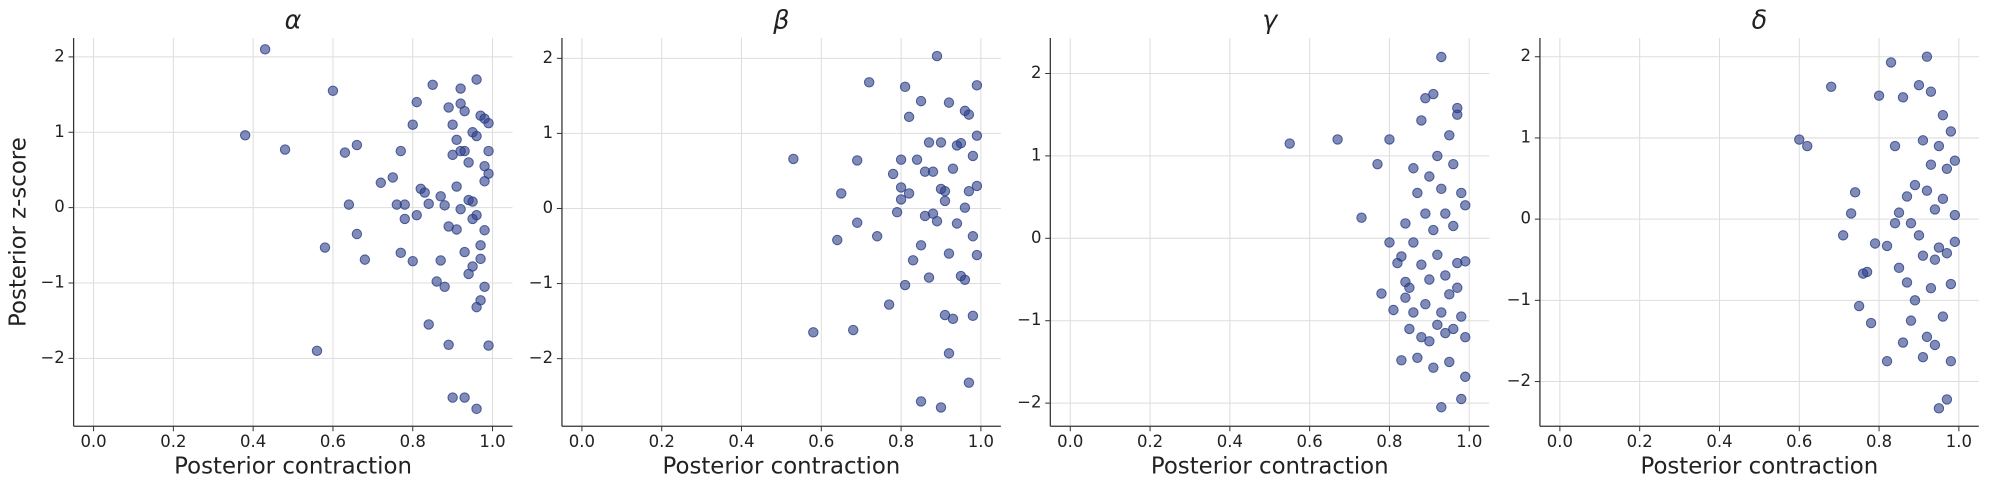  What do you see at coordinates (1526, 55) in the screenshot?
I see `y-tick-label: 2` at bounding box center [1526, 55].